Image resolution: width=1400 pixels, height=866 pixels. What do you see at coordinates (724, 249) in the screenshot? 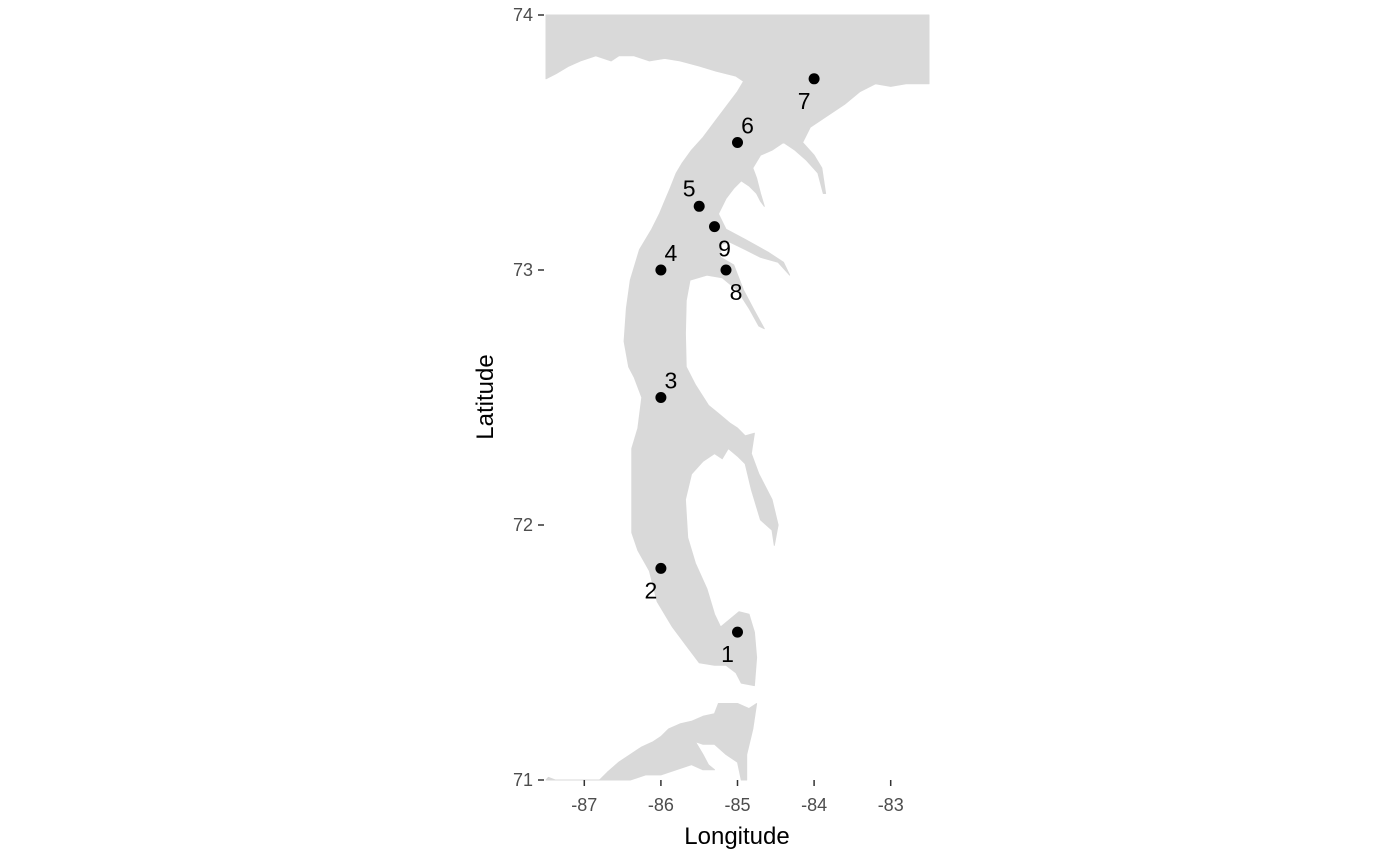
I see `station-label-9: 9` at bounding box center [724, 249].